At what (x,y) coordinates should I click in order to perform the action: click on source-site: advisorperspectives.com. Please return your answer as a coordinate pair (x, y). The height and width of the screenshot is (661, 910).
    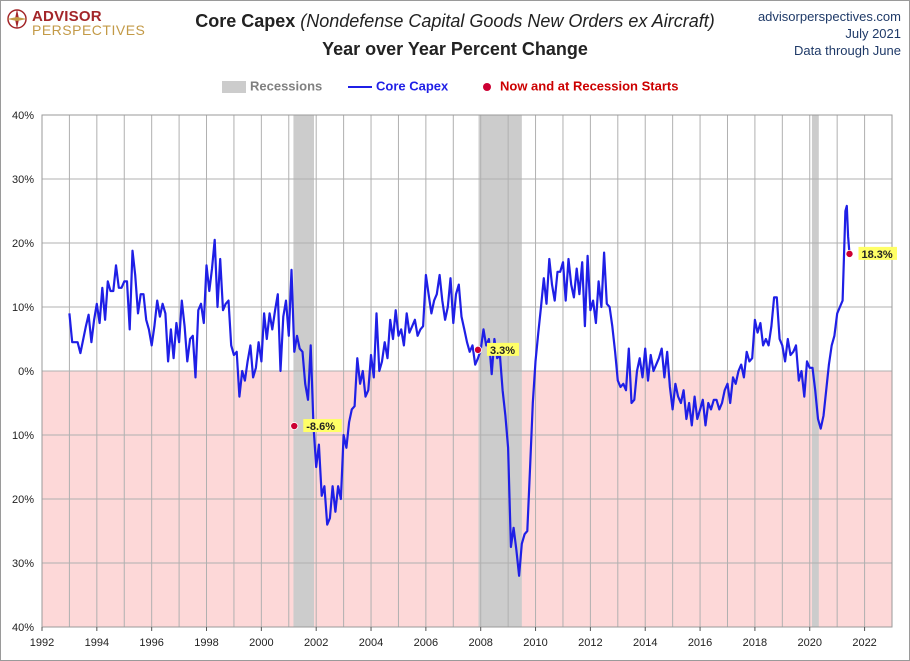
    Looking at the image, I should click on (829, 16).